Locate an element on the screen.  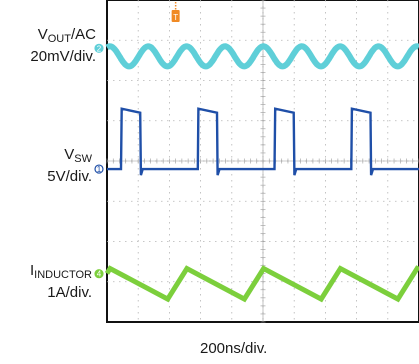
trigger-marker-text: T is located at coordinates (175, 17).